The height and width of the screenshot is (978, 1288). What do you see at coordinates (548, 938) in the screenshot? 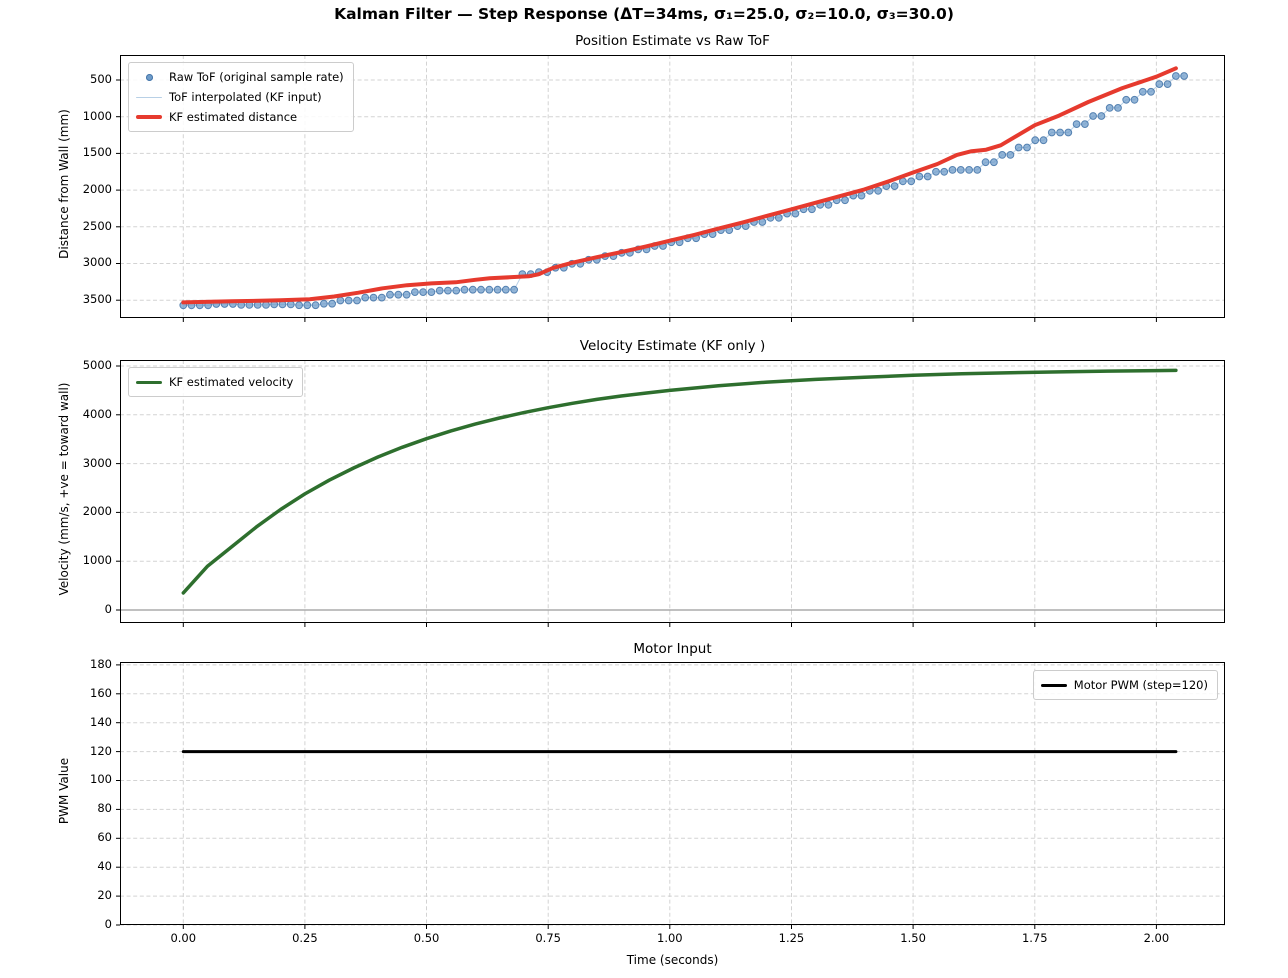
I see `x-tick-label: 0.75` at bounding box center [548, 938].